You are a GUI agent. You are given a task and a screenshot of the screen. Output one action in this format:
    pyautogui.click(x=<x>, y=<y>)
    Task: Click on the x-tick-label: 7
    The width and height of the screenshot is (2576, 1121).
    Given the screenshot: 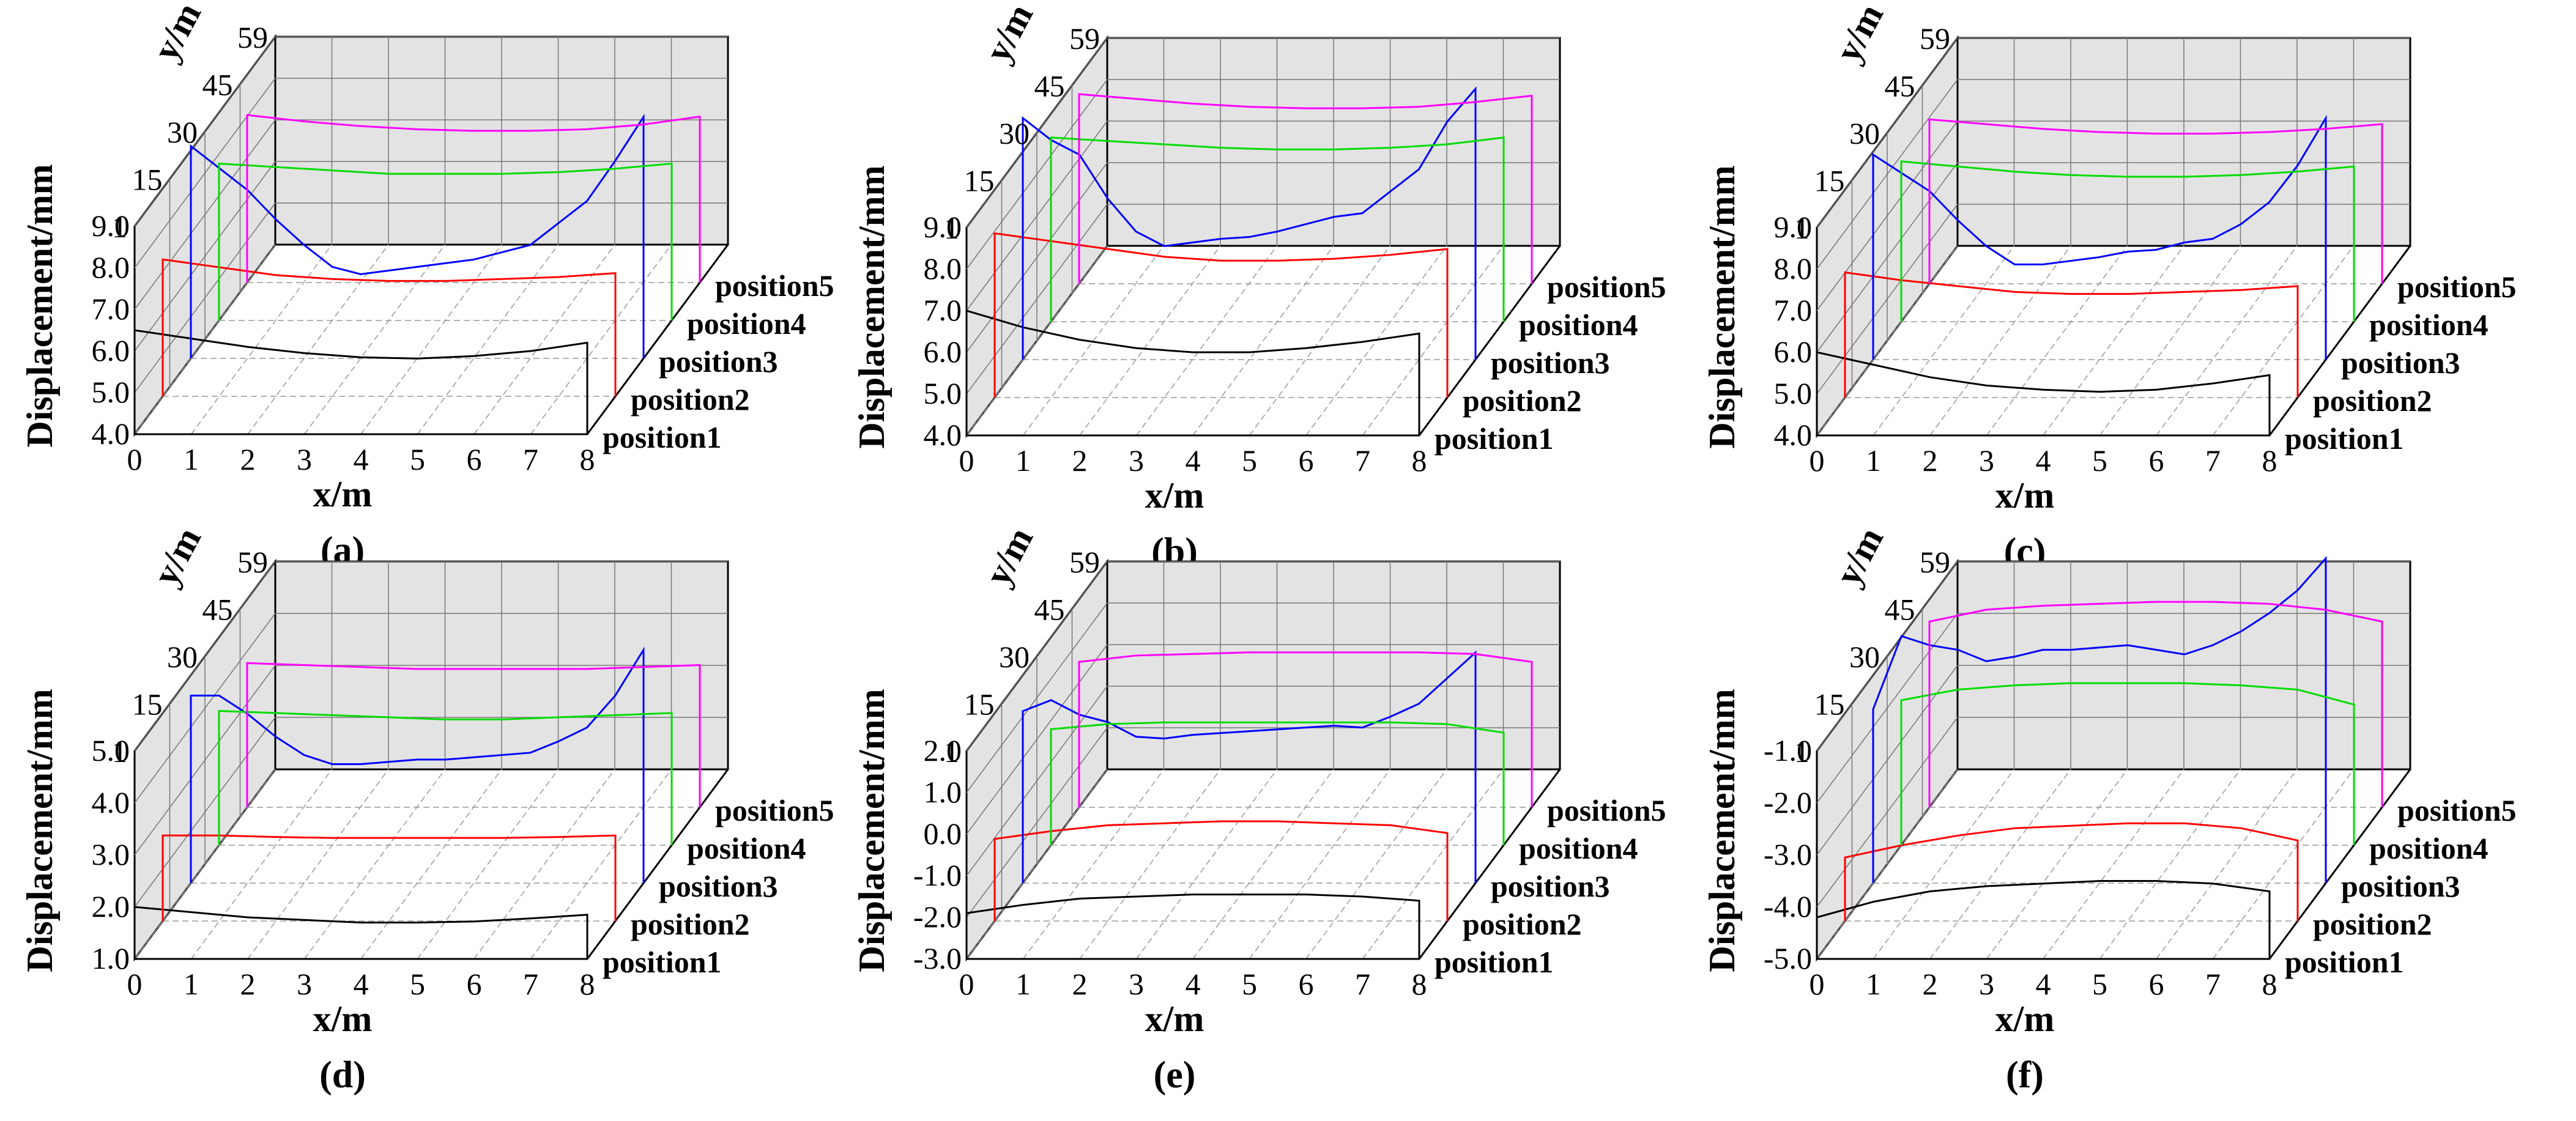 What is the action you would take?
    pyautogui.click(x=2213, y=984)
    